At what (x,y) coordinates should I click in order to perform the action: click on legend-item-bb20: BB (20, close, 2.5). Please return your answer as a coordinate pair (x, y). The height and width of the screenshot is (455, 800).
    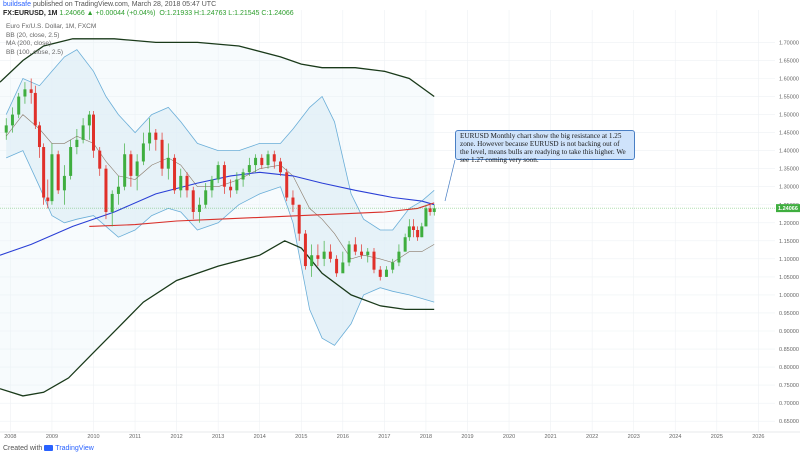
    Looking at the image, I should click on (33, 35).